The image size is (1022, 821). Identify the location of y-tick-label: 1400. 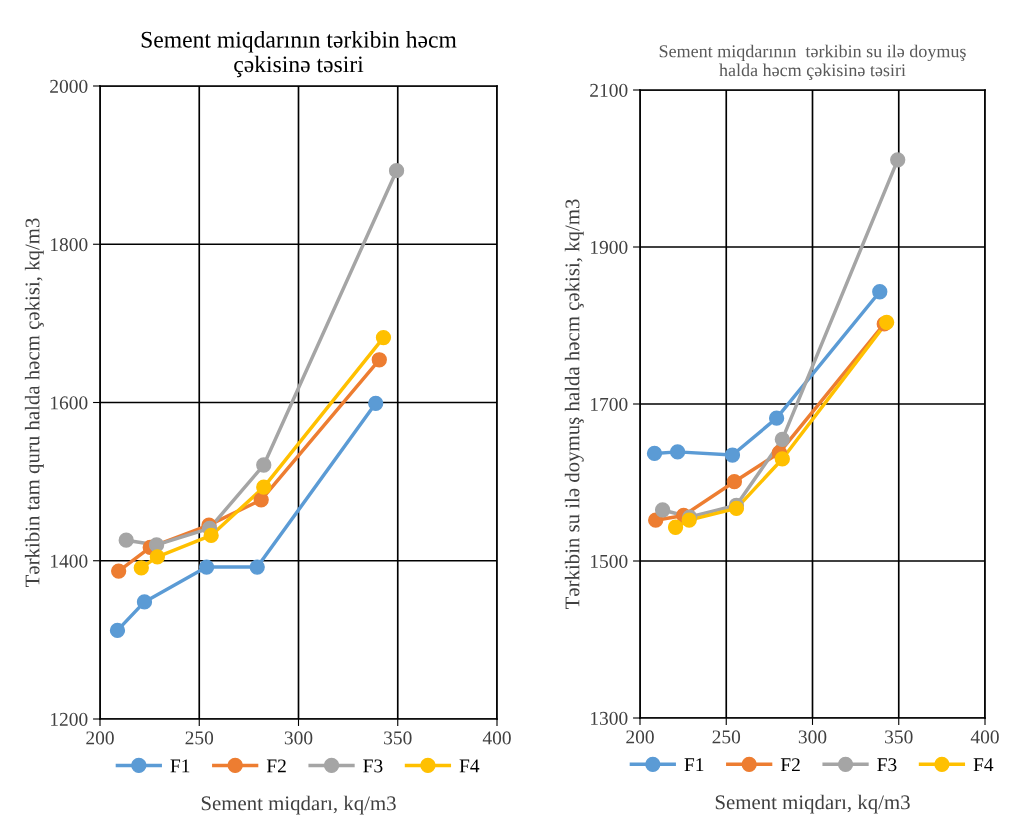
(69, 561).